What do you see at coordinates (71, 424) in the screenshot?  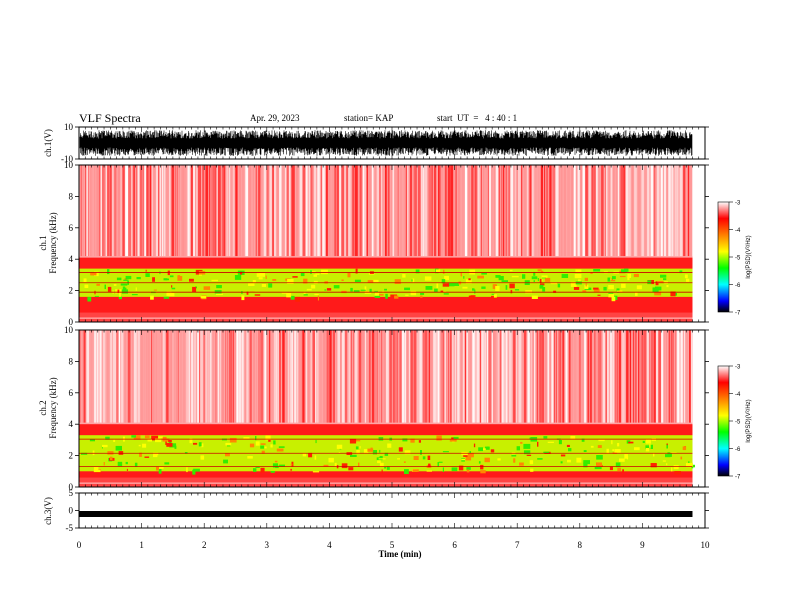 I see `y-tick-label: 4` at bounding box center [71, 424].